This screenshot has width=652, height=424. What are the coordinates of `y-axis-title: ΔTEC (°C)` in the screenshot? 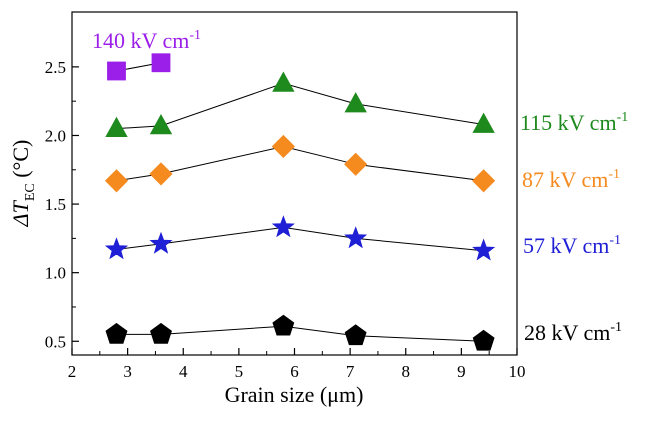 It's located at (23, 184).